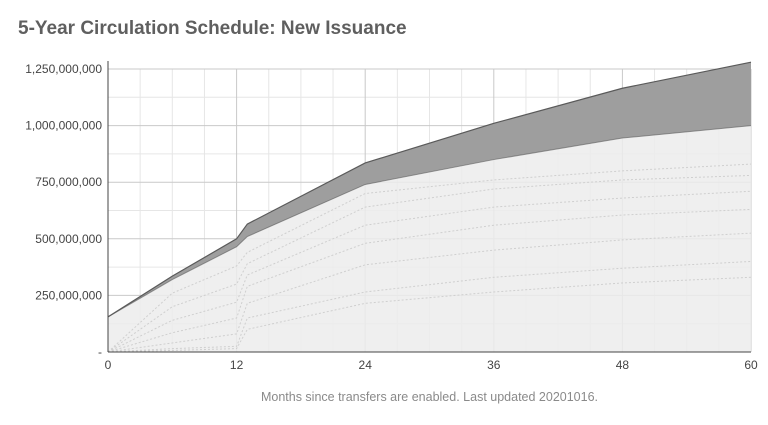  I want to click on x-tick-label: 60, so click(751, 365).